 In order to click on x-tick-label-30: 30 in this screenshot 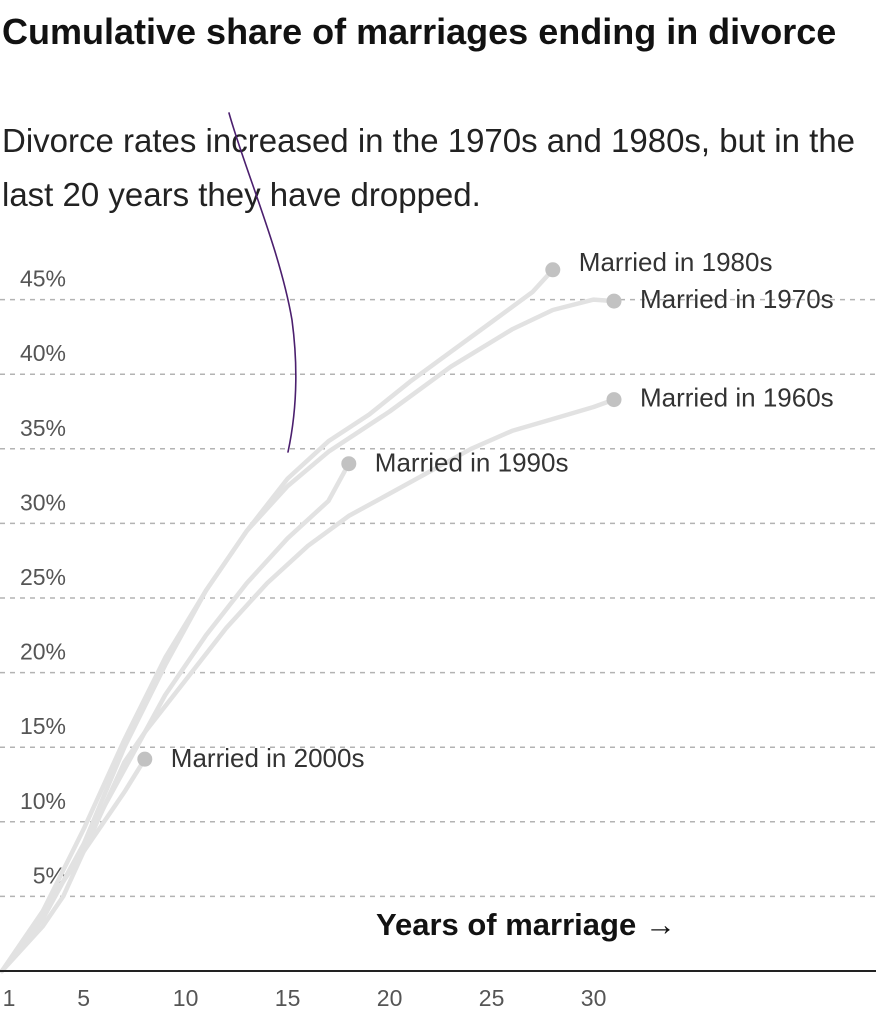, I will do `click(594, 998)`.